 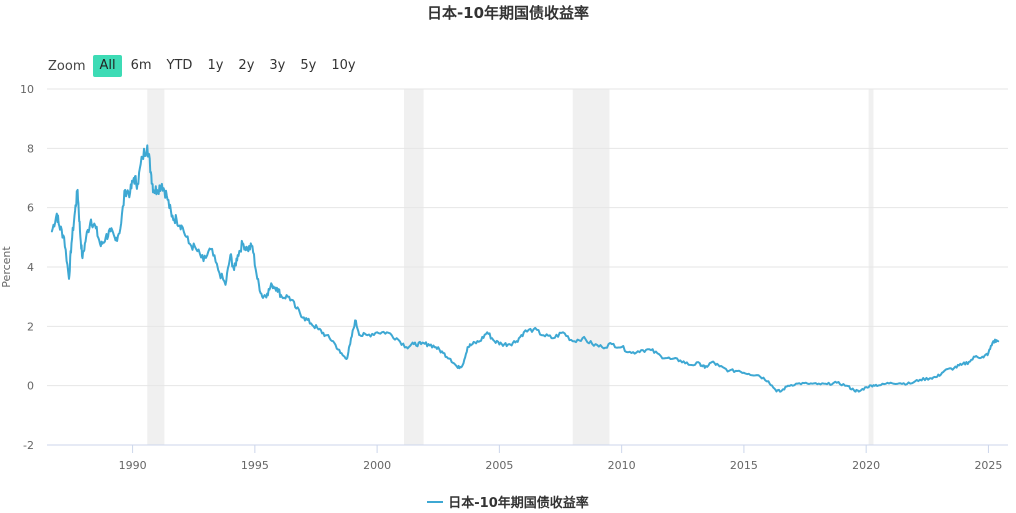 What do you see at coordinates (866, 465) in the screenshot?
I see `x-tick-label: 2020` at bounding box center [866, 465].